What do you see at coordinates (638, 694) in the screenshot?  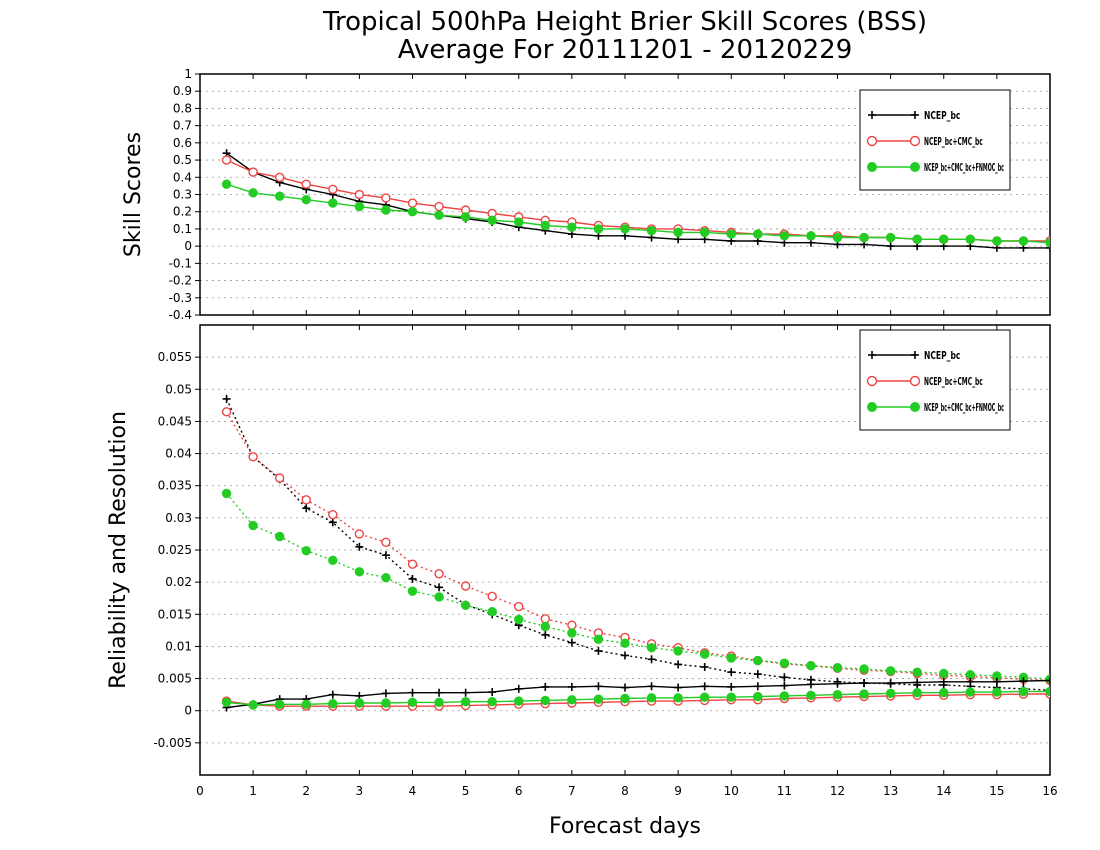 I see `series-line` at bounding box center [638, 694].